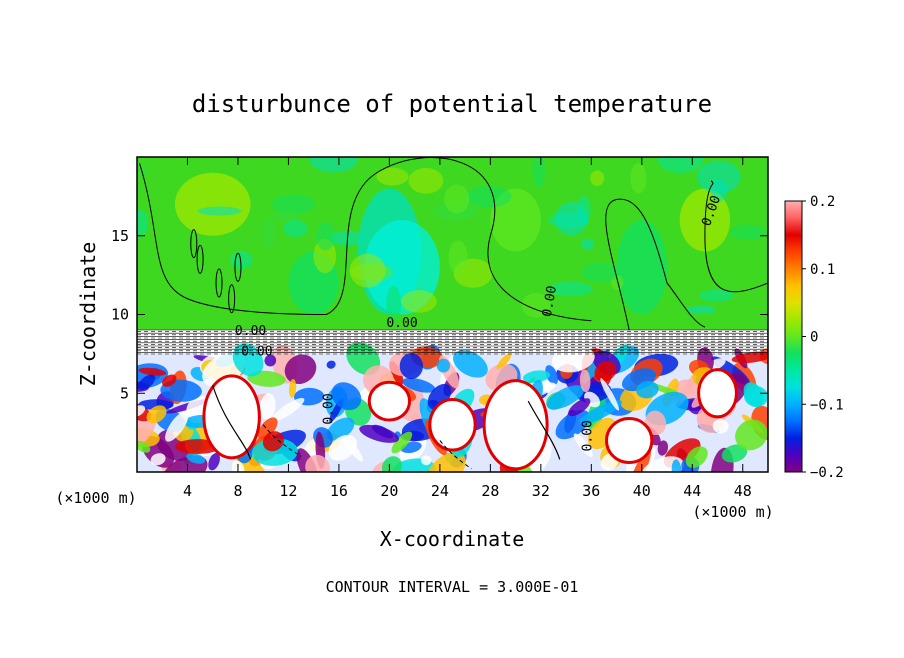 This screenshot has height=658, width=904. Describe the element at coordinates (288, 491) in the screenshot. I see `x-tick-label: 12` at that location.